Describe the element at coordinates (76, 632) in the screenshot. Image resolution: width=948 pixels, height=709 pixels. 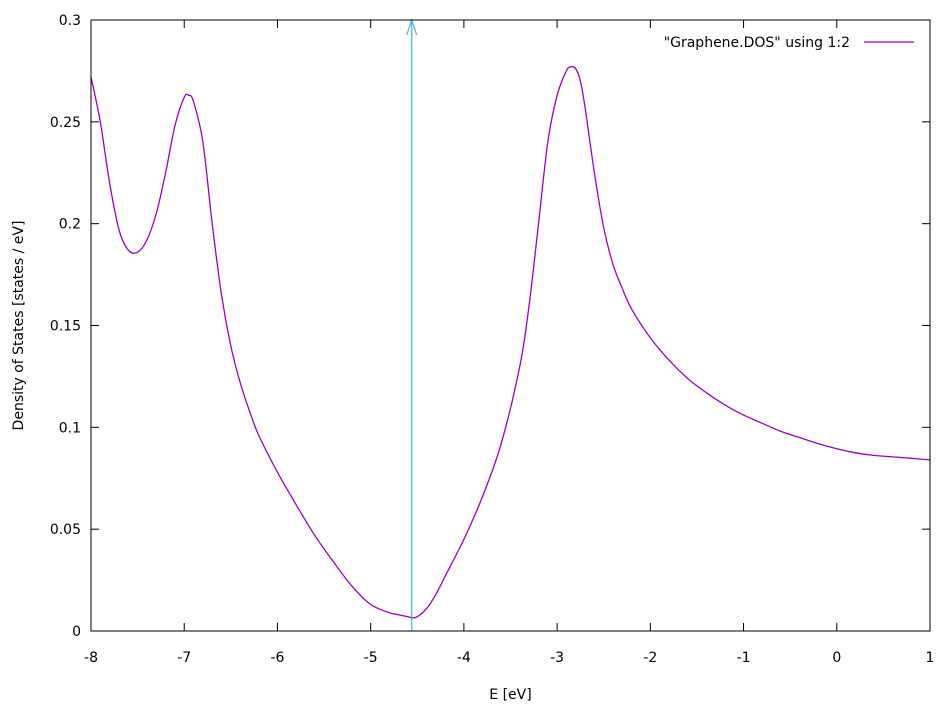
I see `y-tick-label: 0` at that location.